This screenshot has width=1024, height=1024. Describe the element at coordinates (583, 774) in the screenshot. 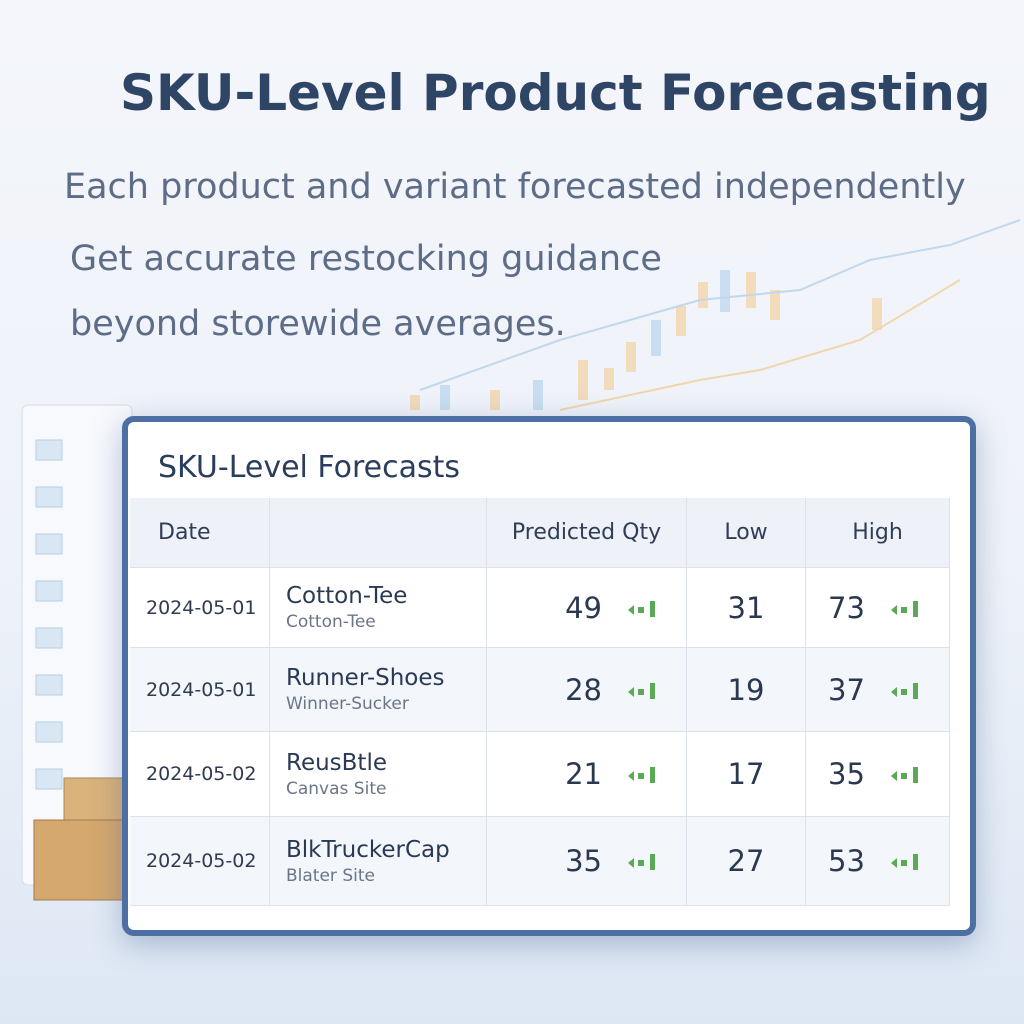

I see `predicted-value: 21` at that location.